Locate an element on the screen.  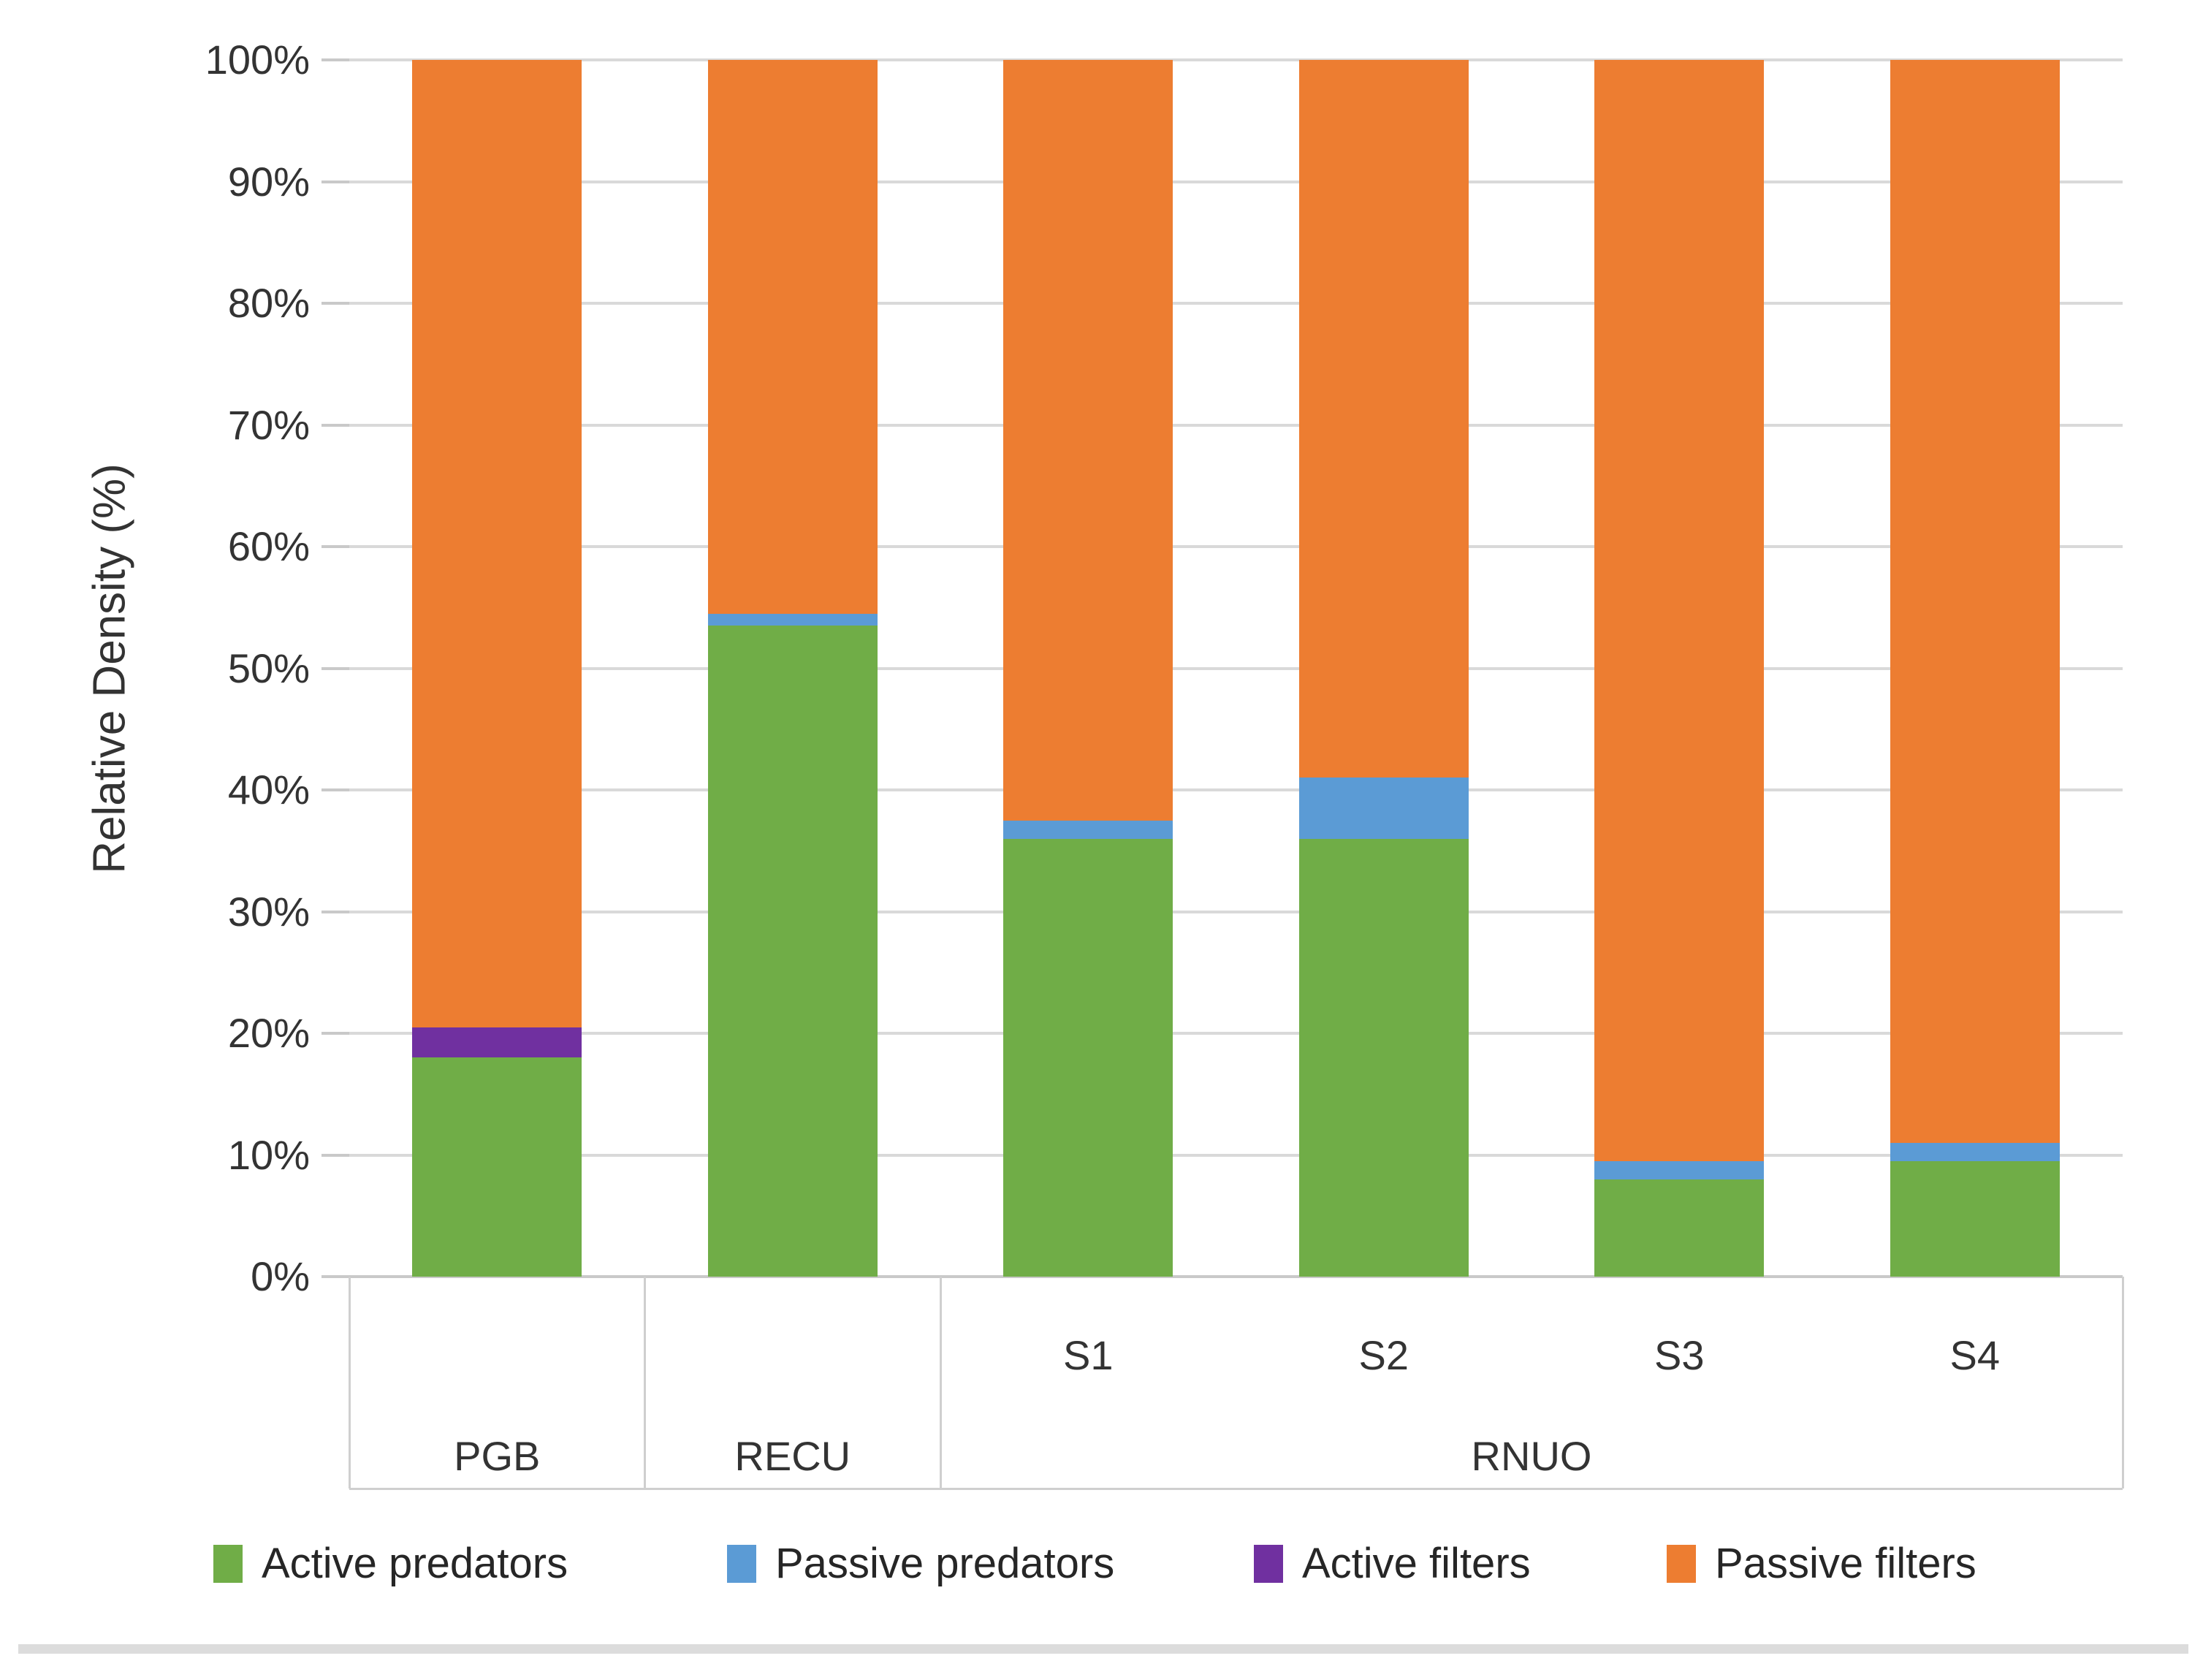
y-tick-label: 80% is located at coordinates (269, 303).